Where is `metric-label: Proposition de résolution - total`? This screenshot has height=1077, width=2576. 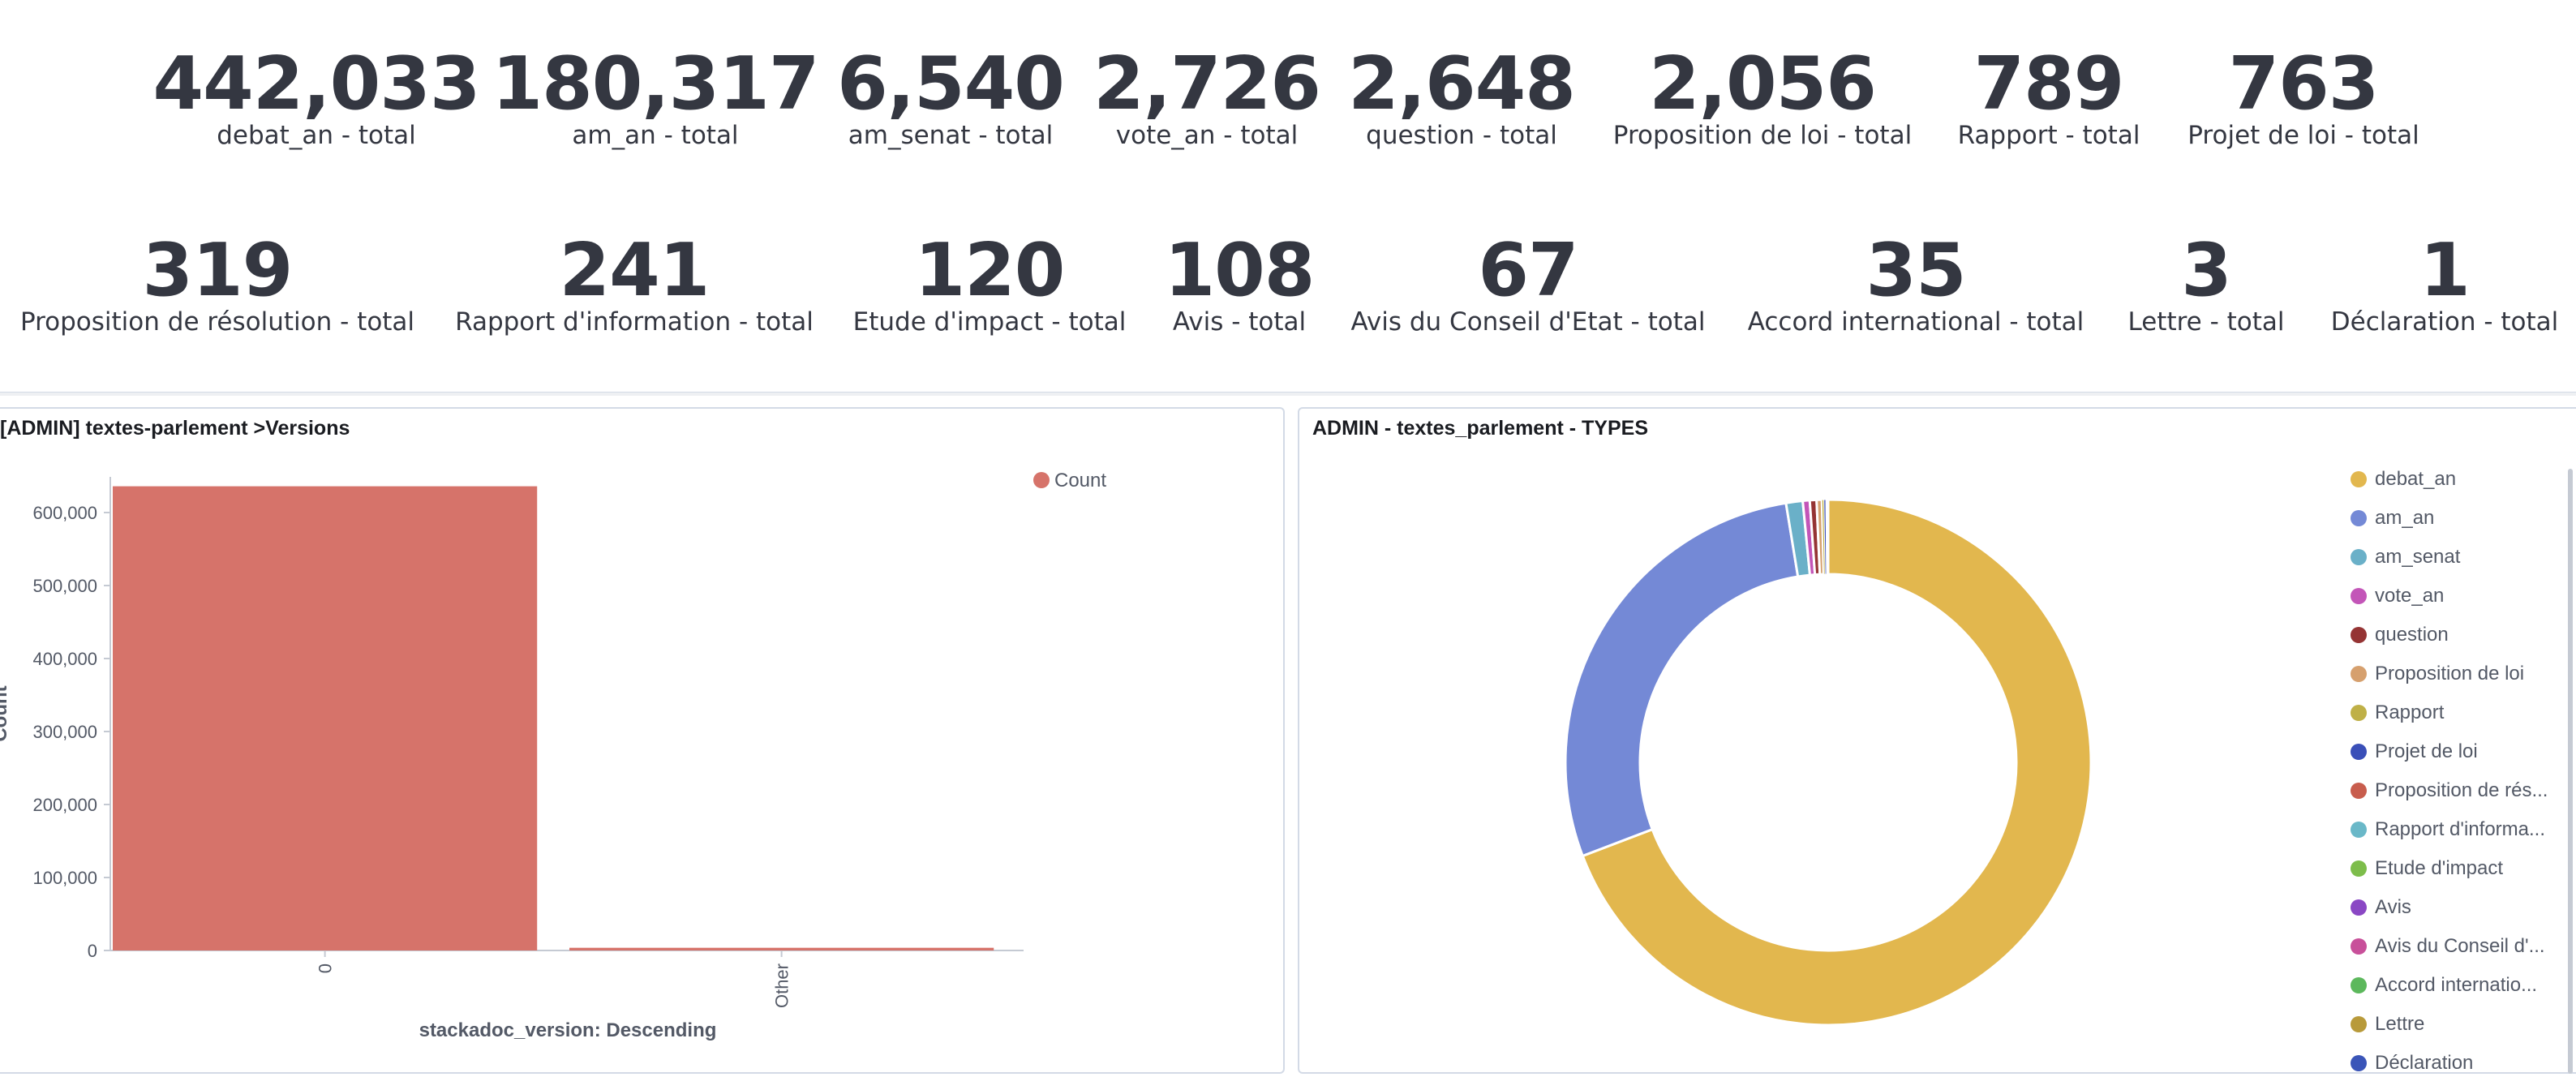 metric-label: Proposition de résolution - total is located at coordinates (217, 322).